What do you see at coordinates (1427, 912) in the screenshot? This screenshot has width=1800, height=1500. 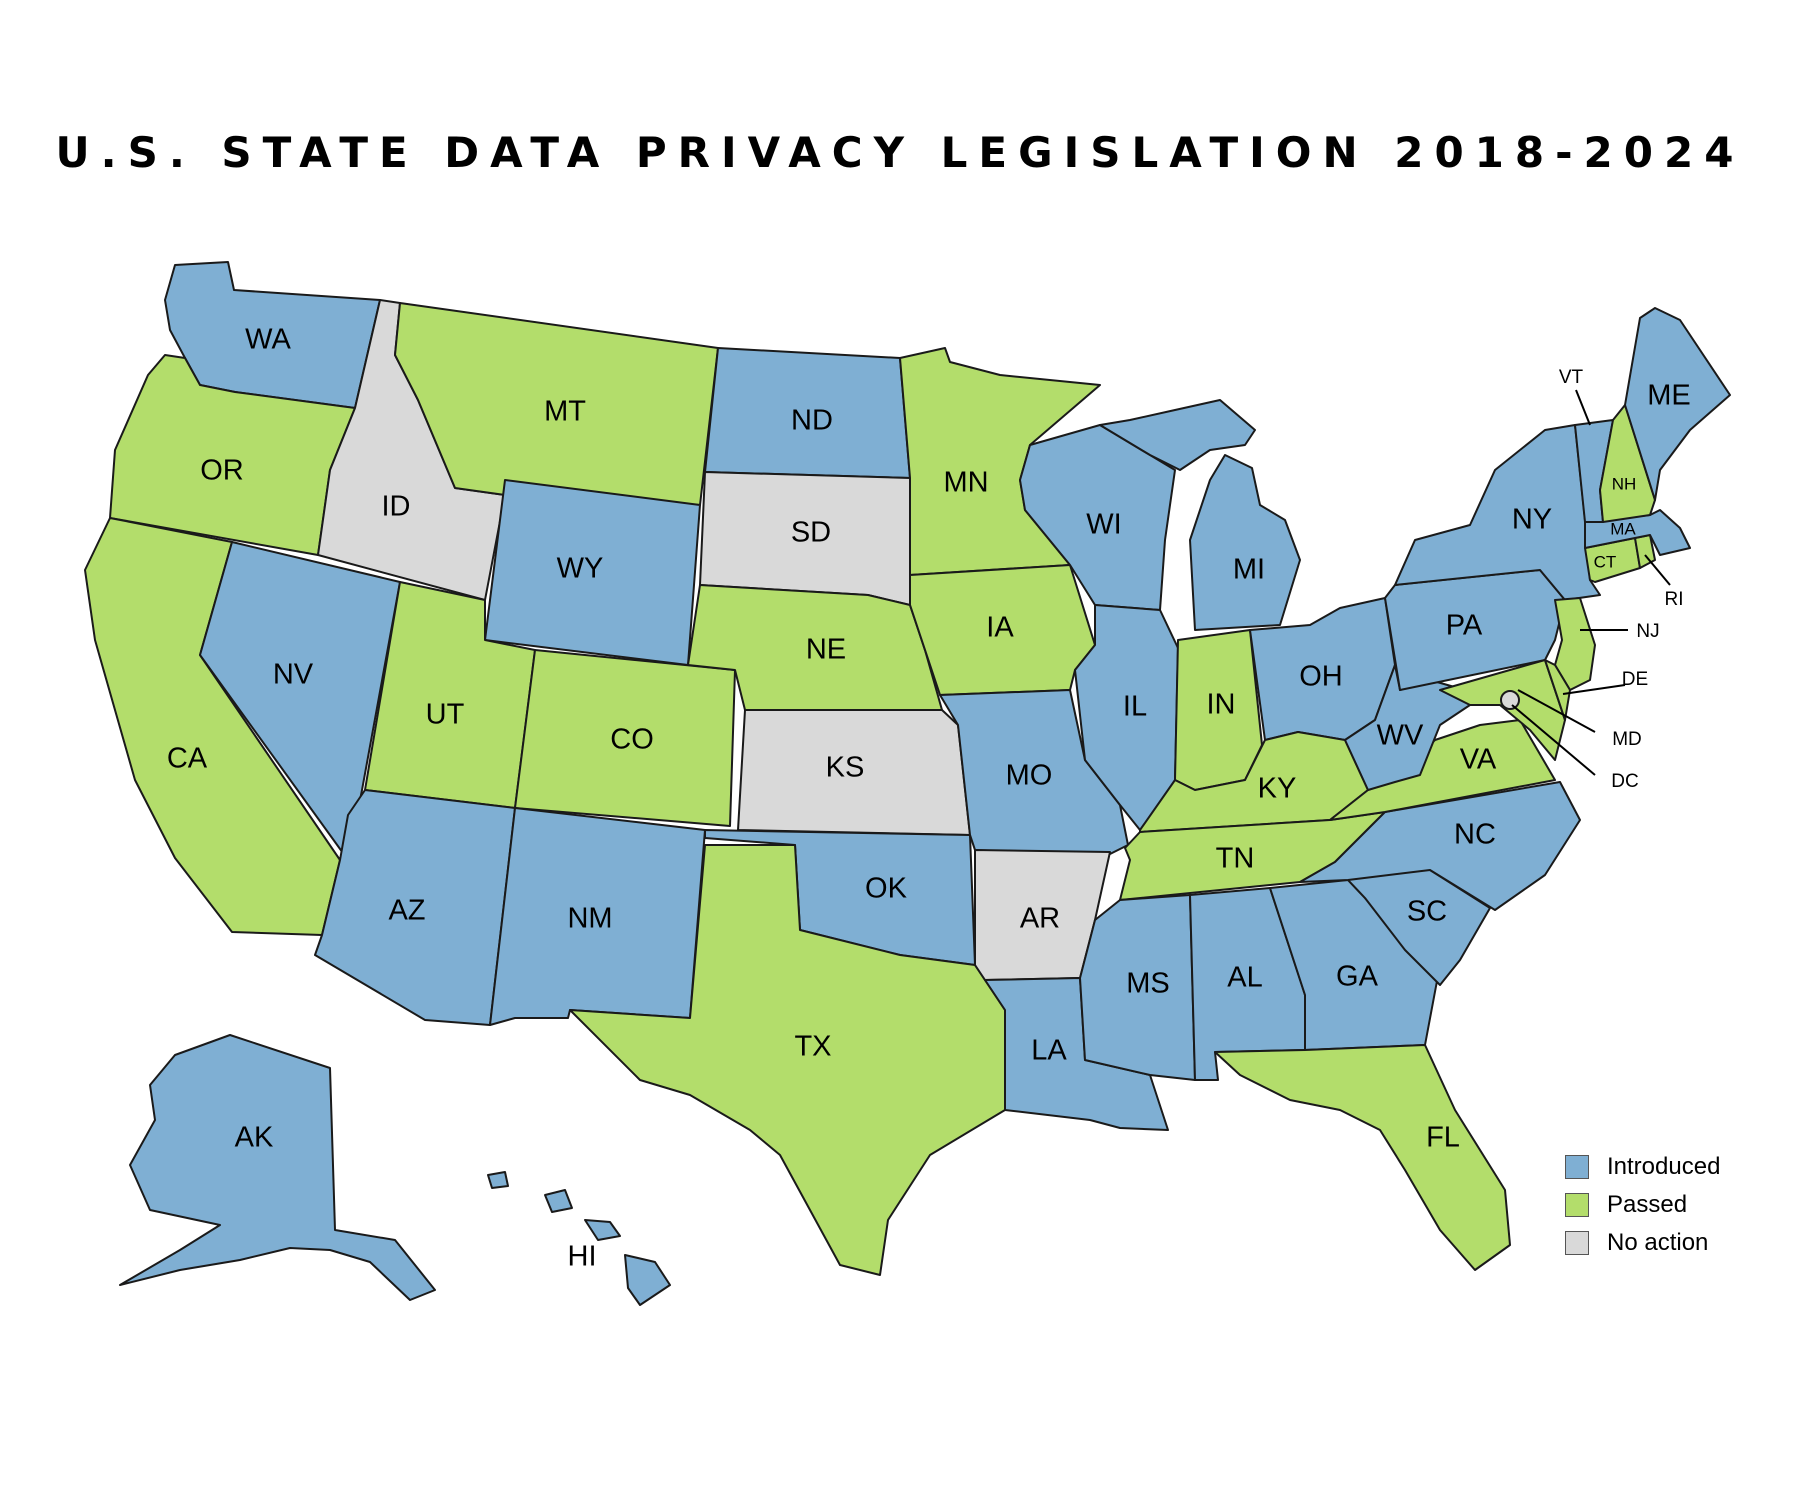 I see `label-SC: SC` at bounding box center [1427, 912].